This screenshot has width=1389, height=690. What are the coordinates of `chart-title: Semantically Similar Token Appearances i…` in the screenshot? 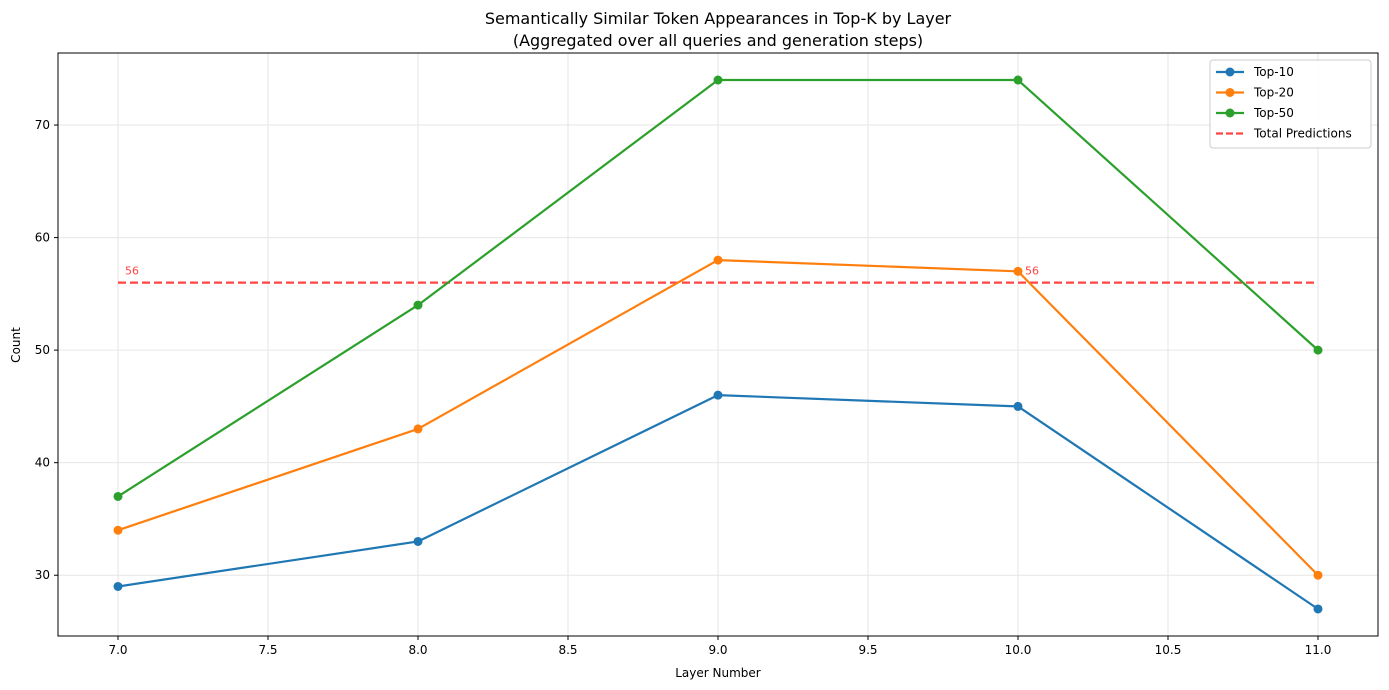 It's located at (718, 18).